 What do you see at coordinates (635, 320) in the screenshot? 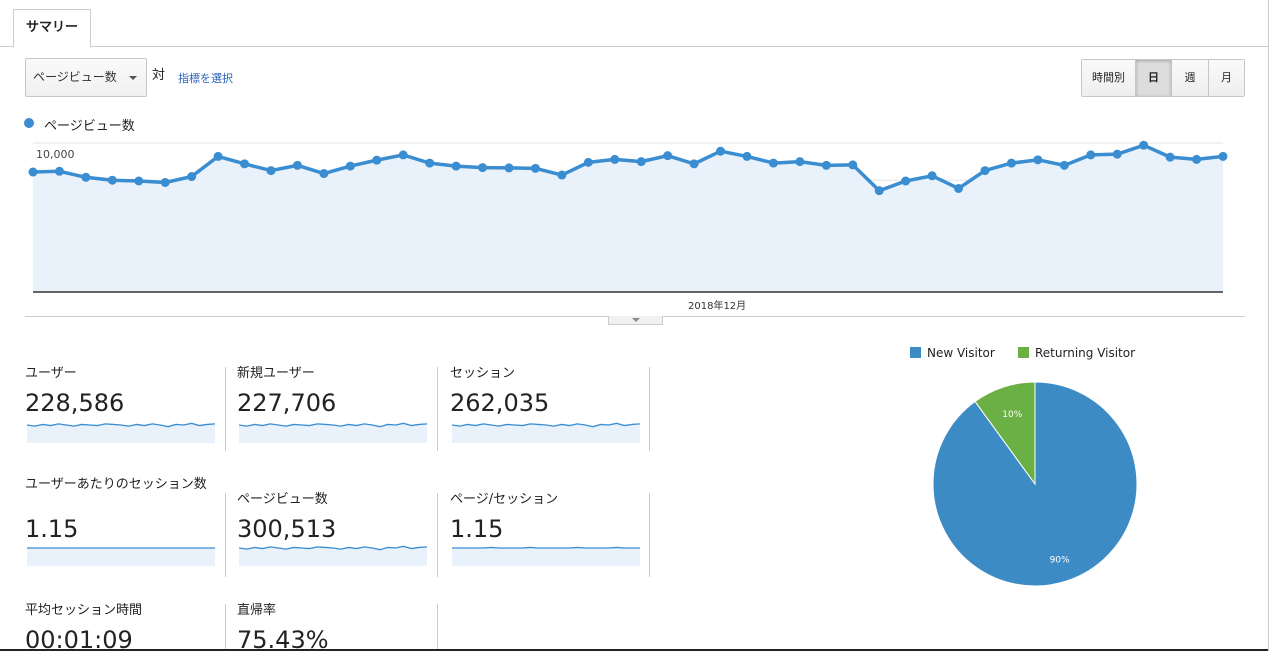
I see `chart-resize-handle` at bounding box center [635, 320].